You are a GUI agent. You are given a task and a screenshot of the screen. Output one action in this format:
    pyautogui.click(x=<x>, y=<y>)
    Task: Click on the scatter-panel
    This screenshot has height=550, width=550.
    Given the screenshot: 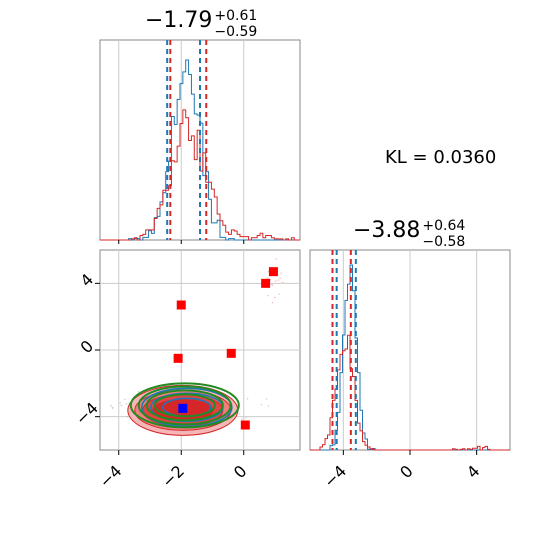 What is the action you would take?
    pyautogui.click(x=197, y=347)
    